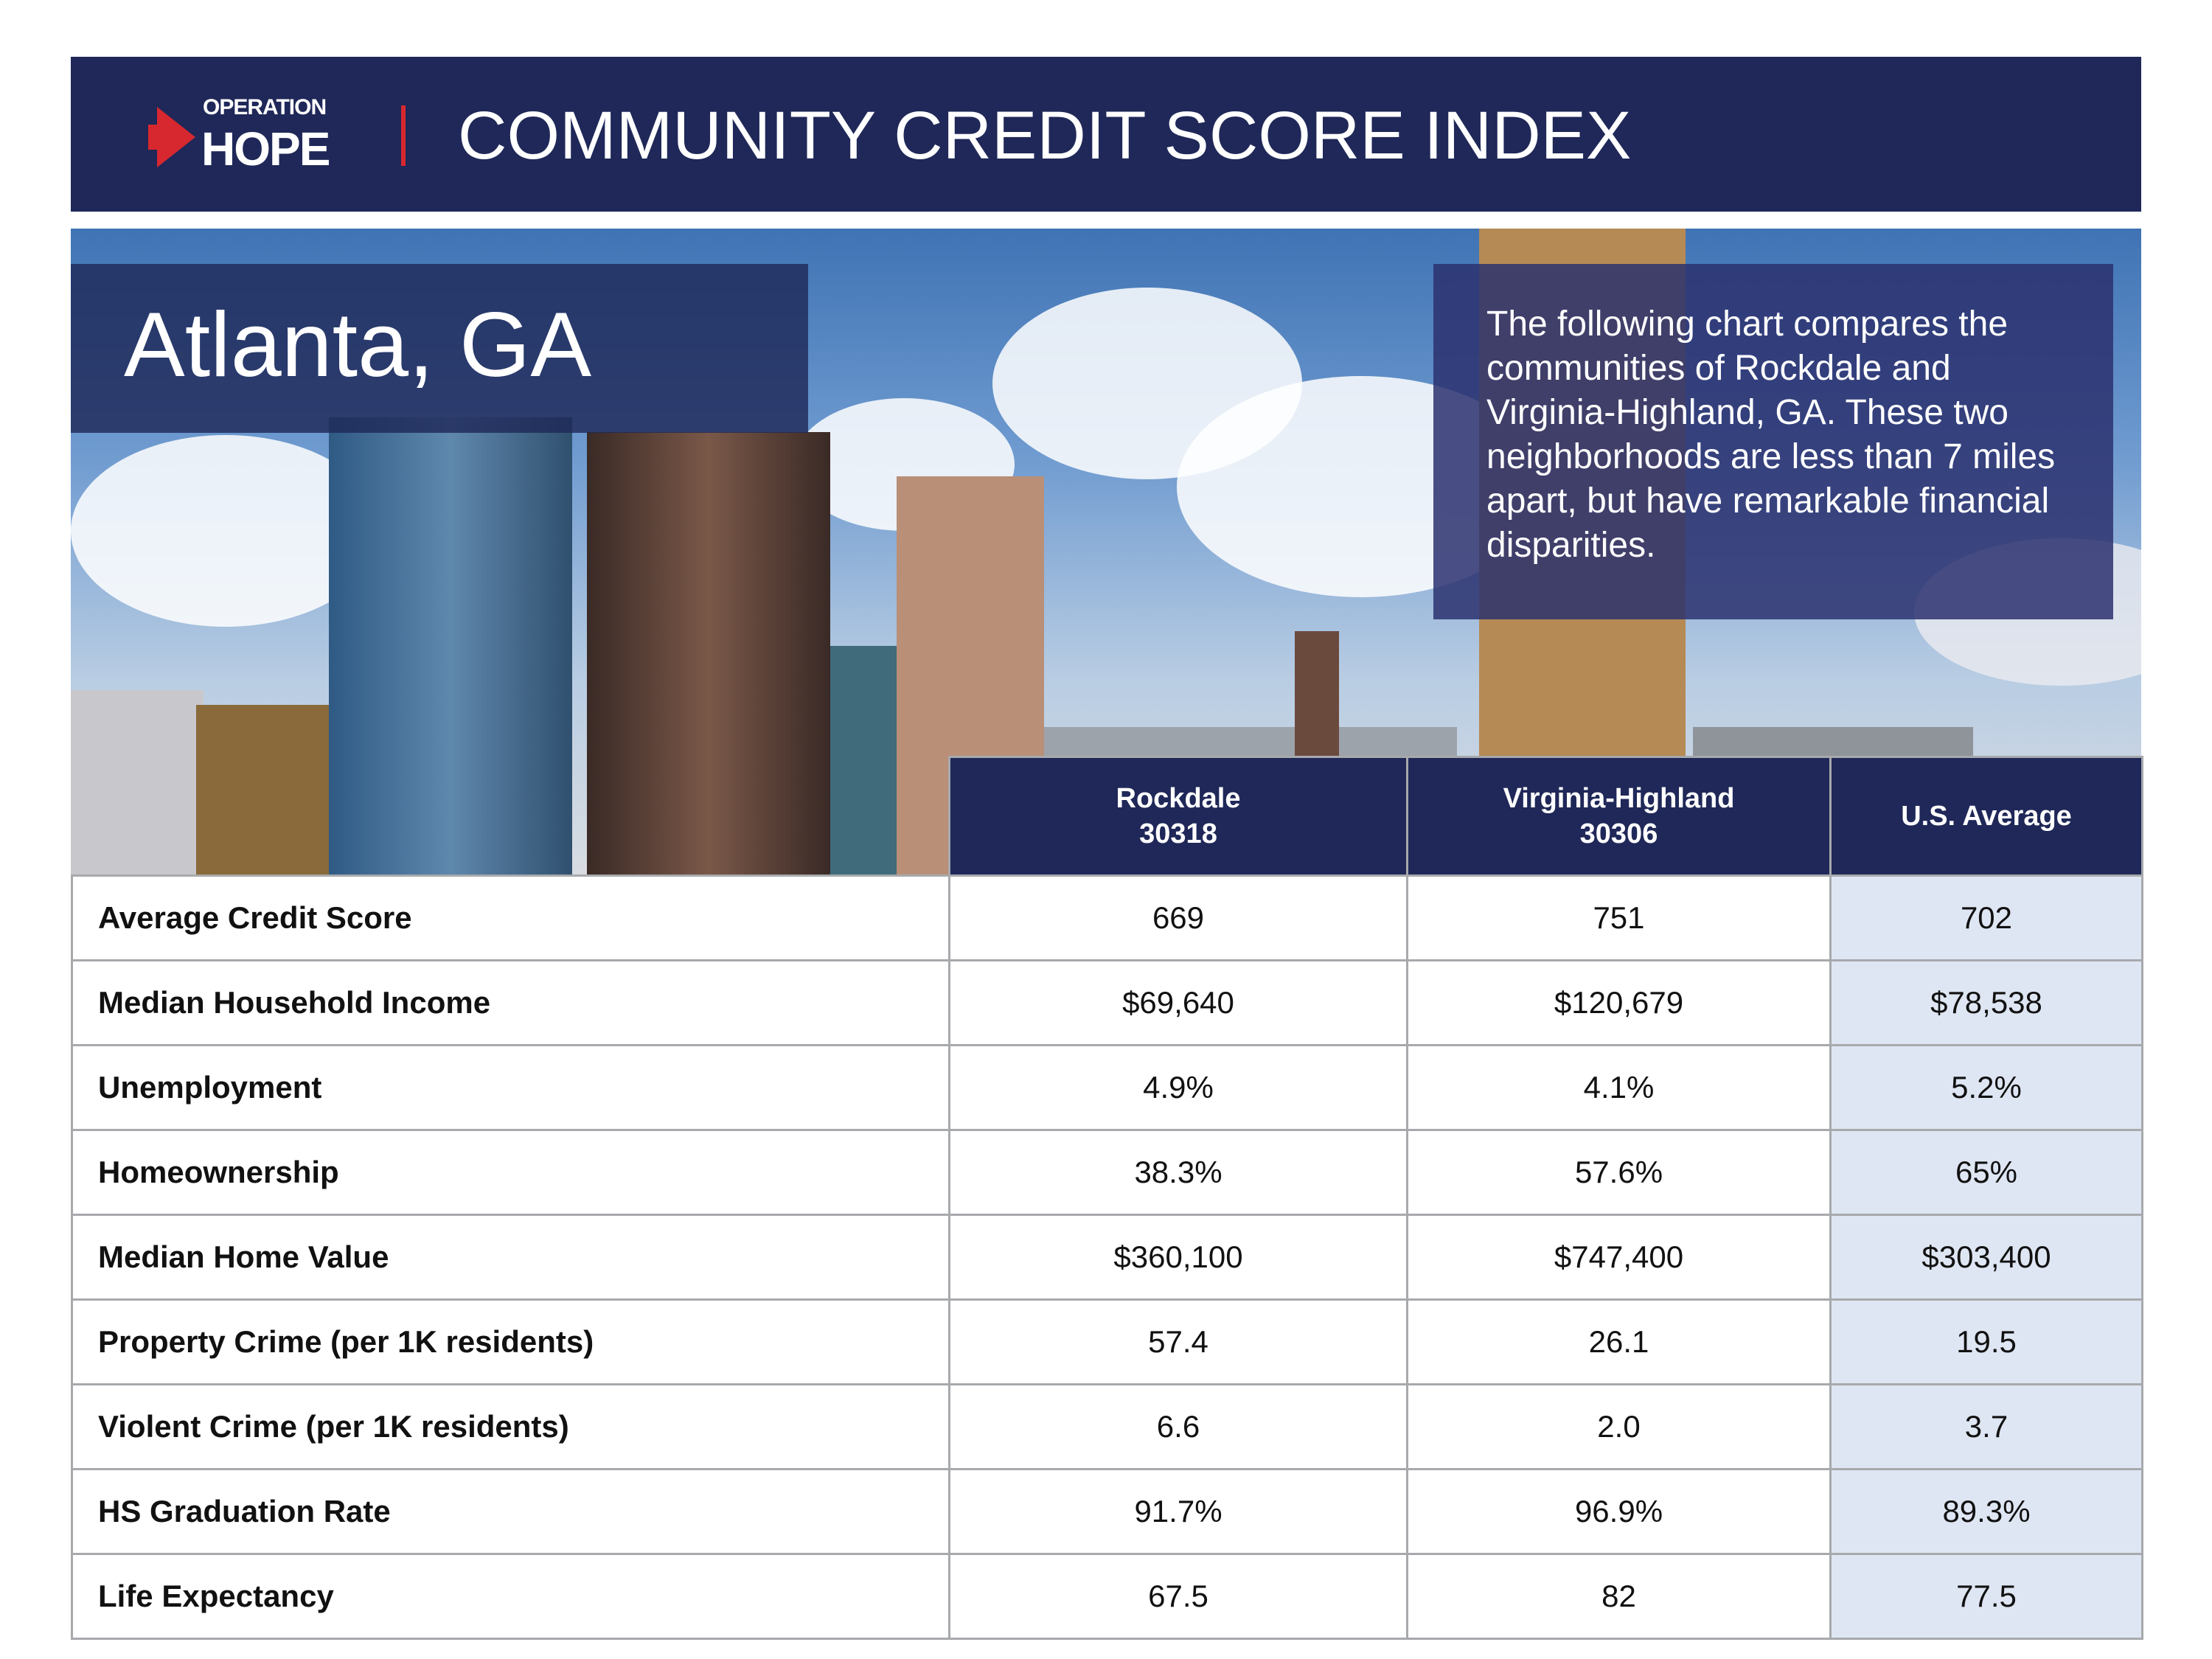 Image resolution: width=2212 pixels, height=1659 pixels. I want to click on logo-text-operation: OPERATION, so click(265, 107).